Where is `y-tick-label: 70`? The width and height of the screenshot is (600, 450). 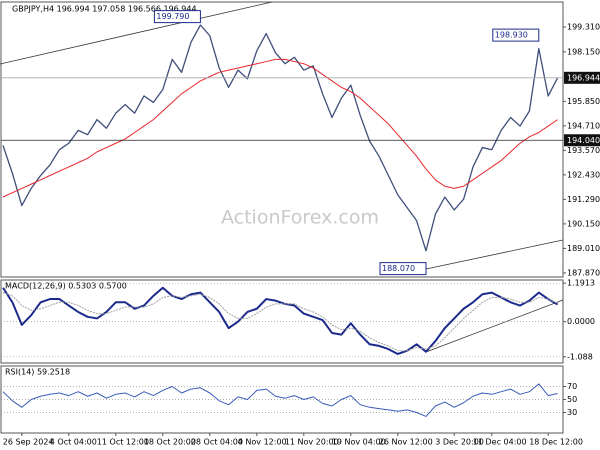
y-tick-label: 70 is located at coordinates (572, 386).